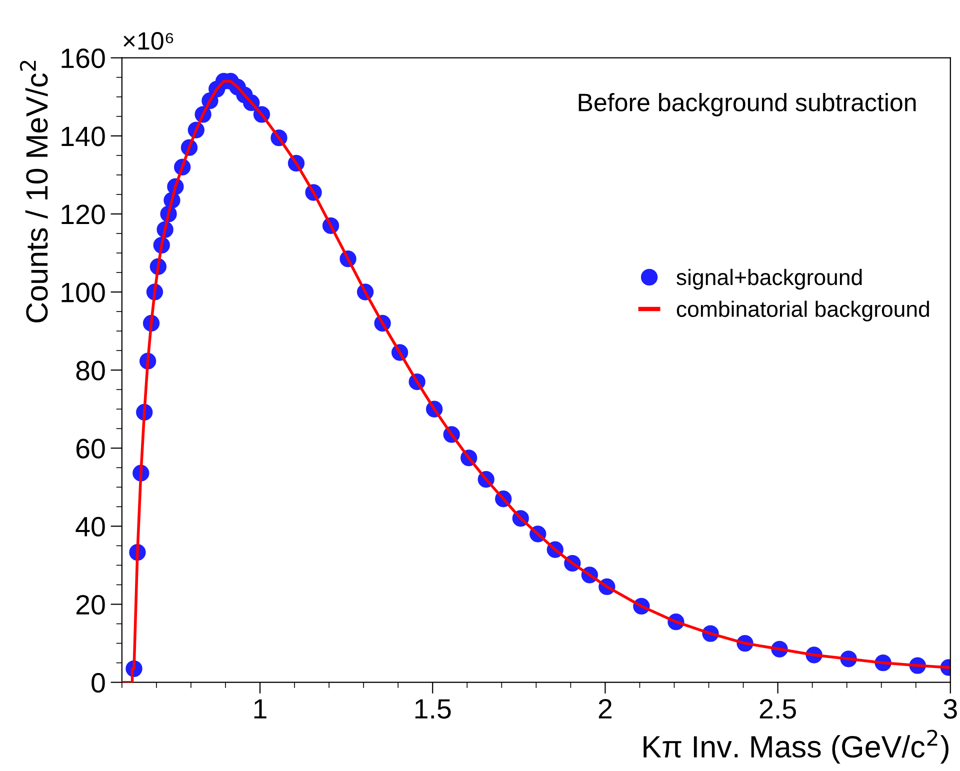 The height and width of the screenshot is (771, 960). I want to click on y-tick-label: 160, so click(83, 58).